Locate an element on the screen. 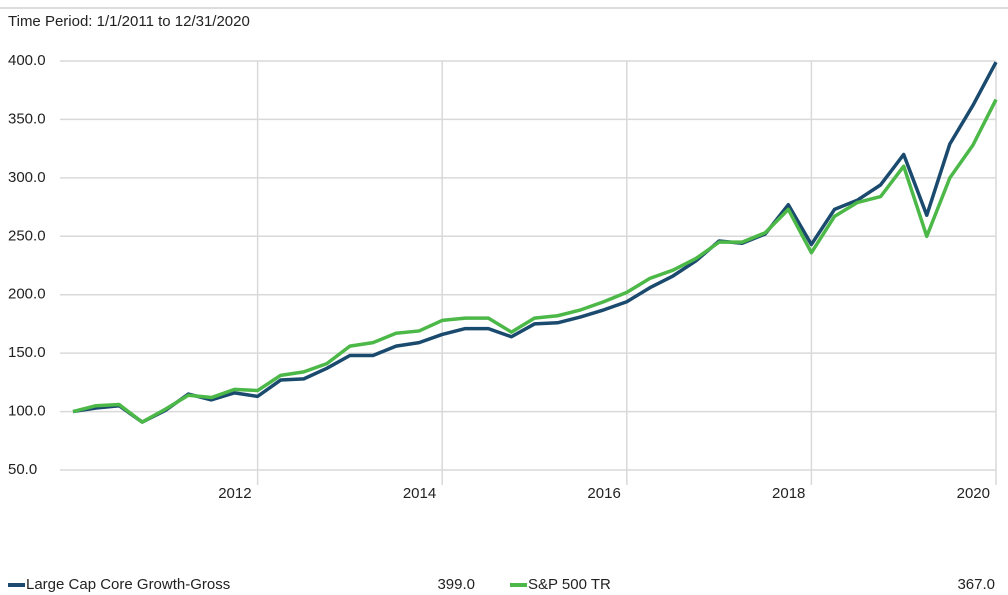 The width and height of the screenshot is (1008, 595). y-tick-label: 150.0 is located at coordinates (27, 352).